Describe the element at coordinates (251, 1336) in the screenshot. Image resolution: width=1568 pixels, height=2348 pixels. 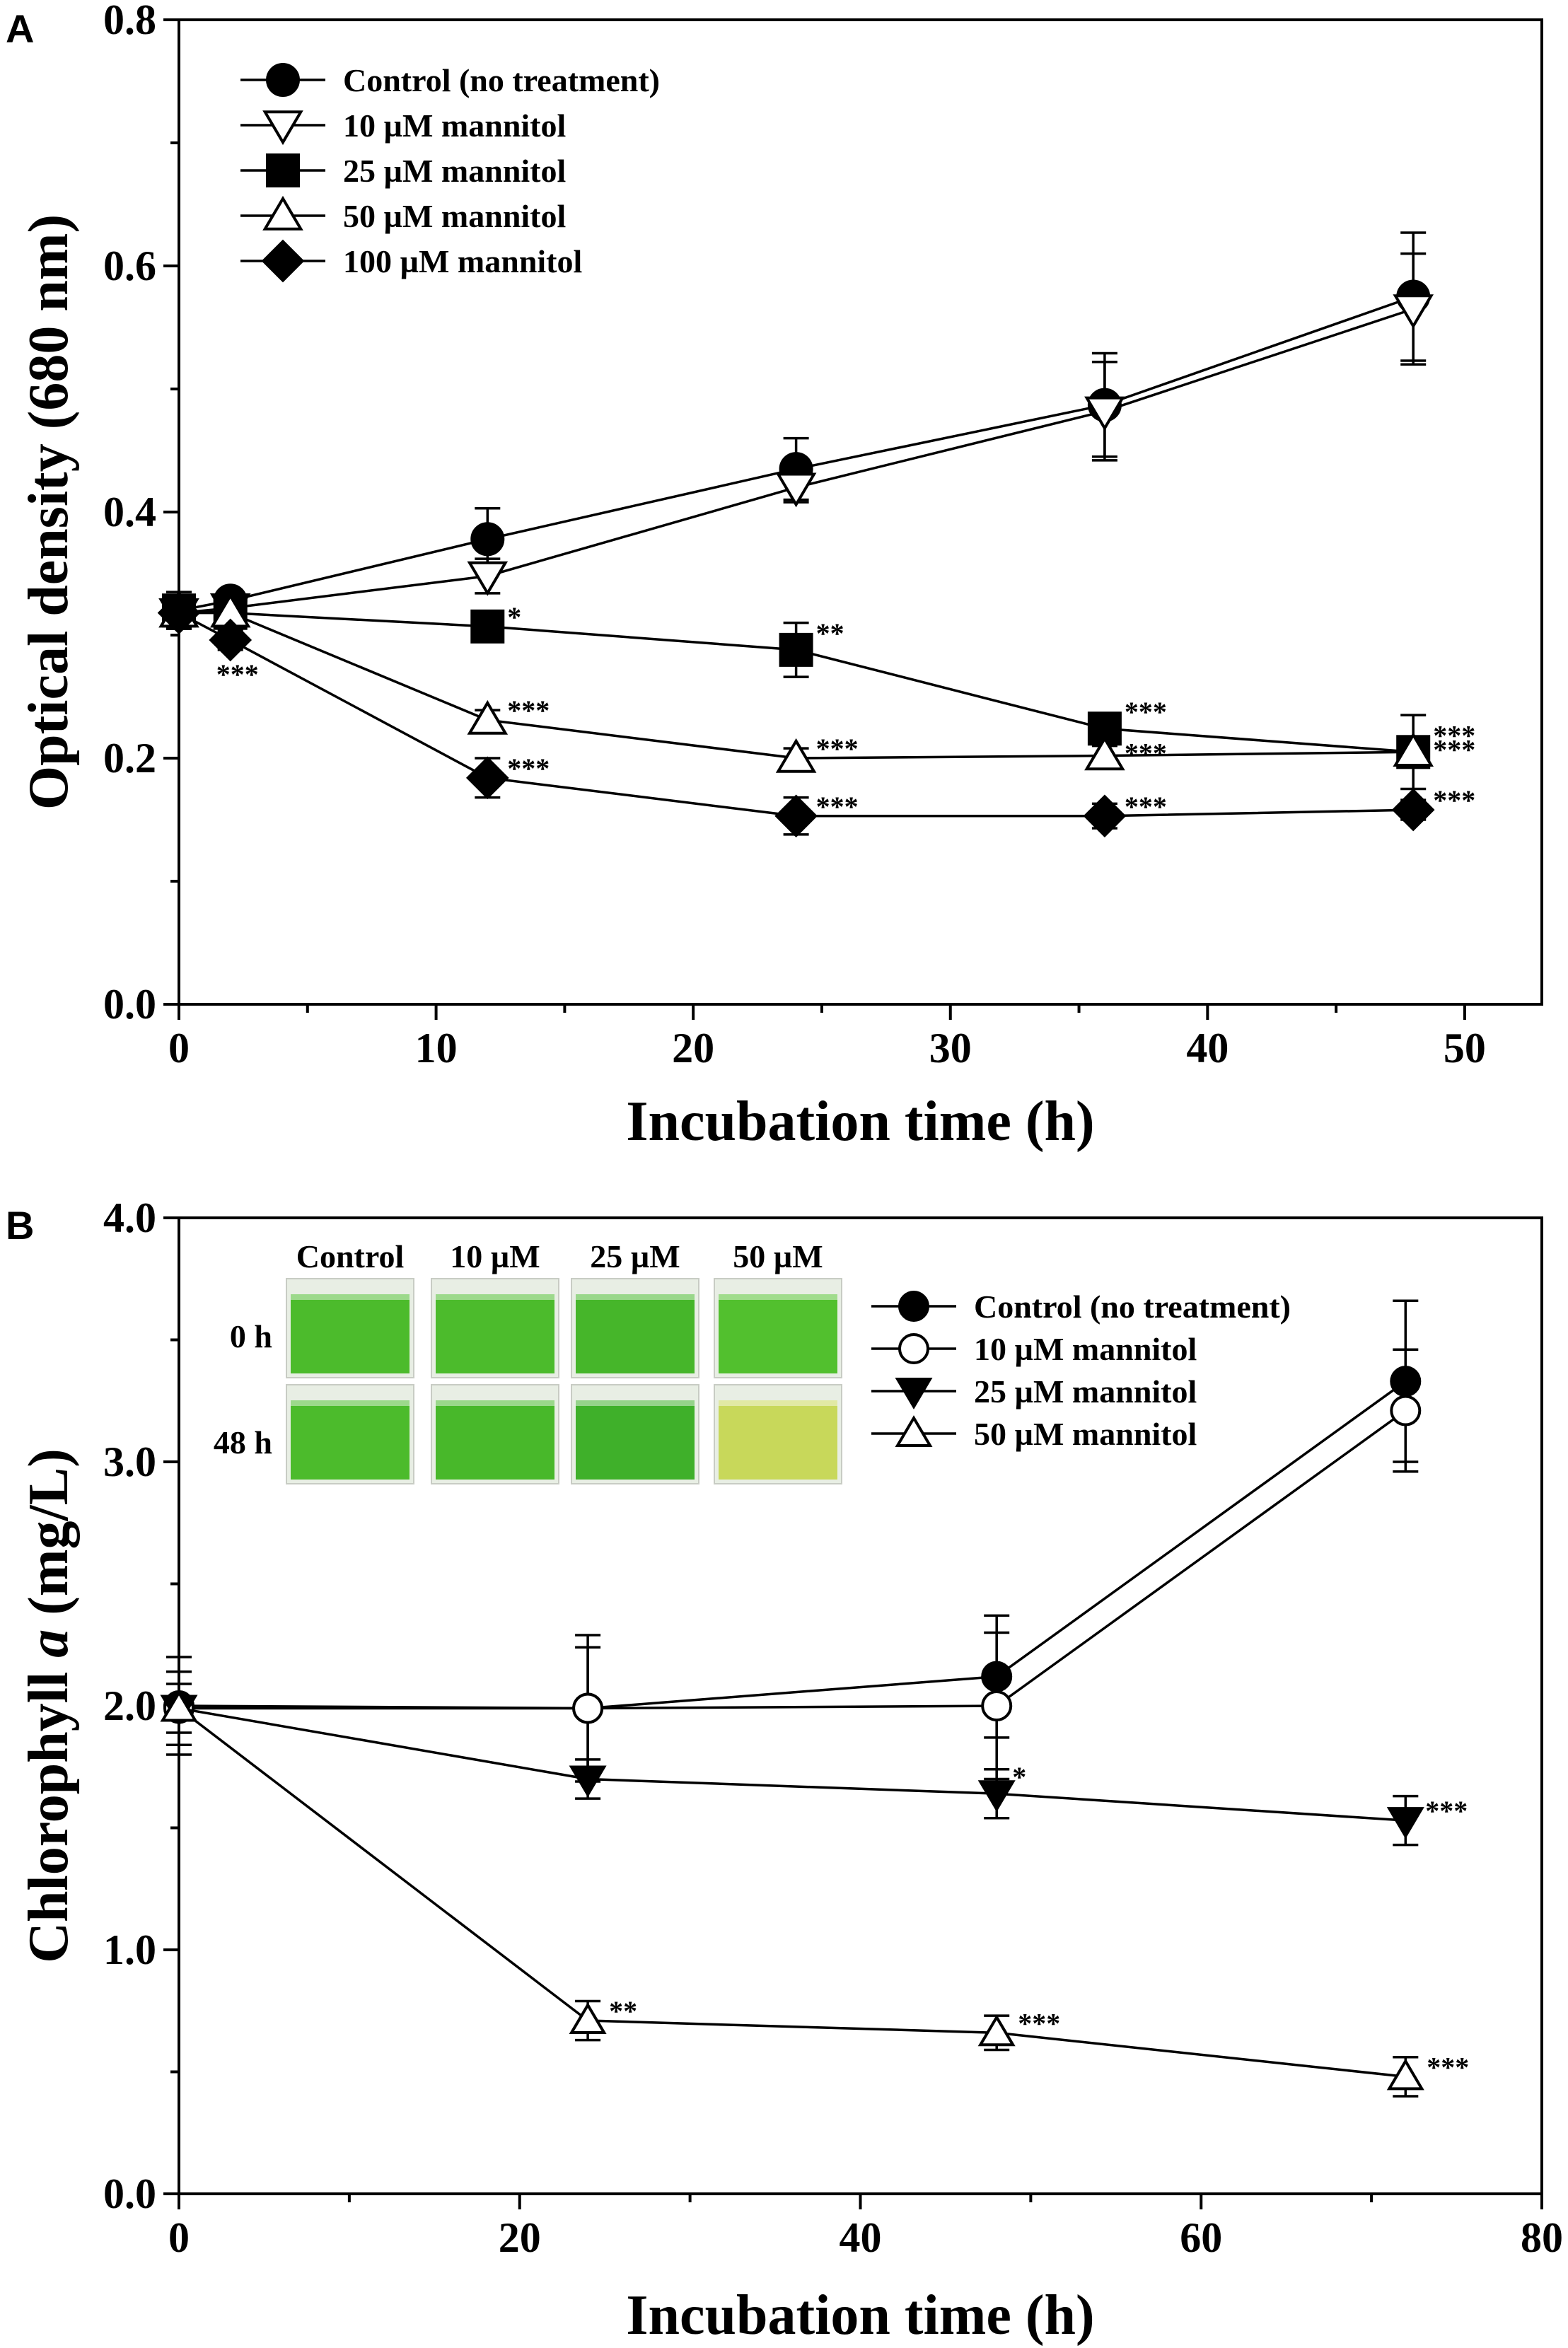
I see `inset-row-label: 0 h` at that location.